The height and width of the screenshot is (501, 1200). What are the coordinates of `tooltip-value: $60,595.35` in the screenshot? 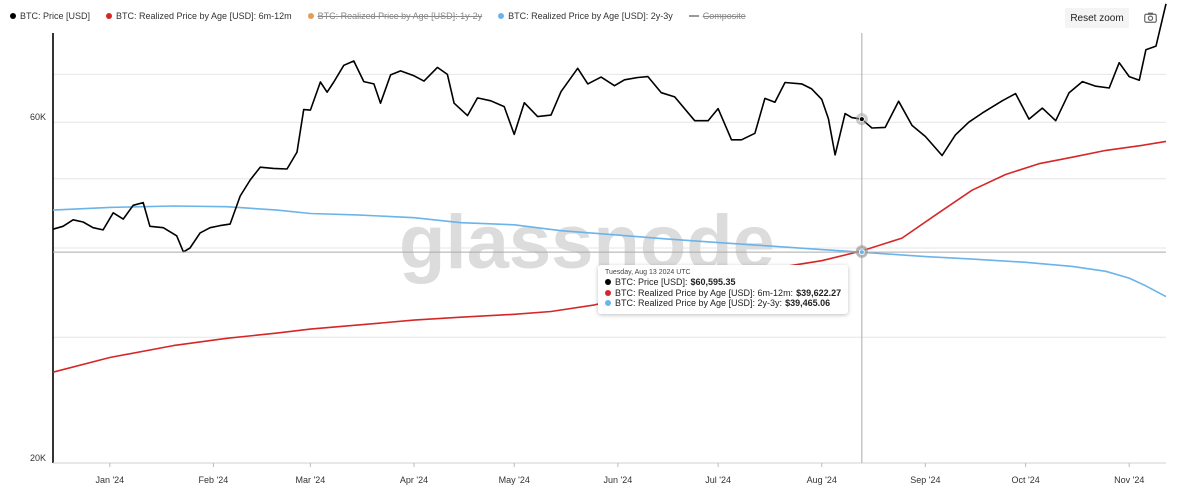 It's located at (713, 282).